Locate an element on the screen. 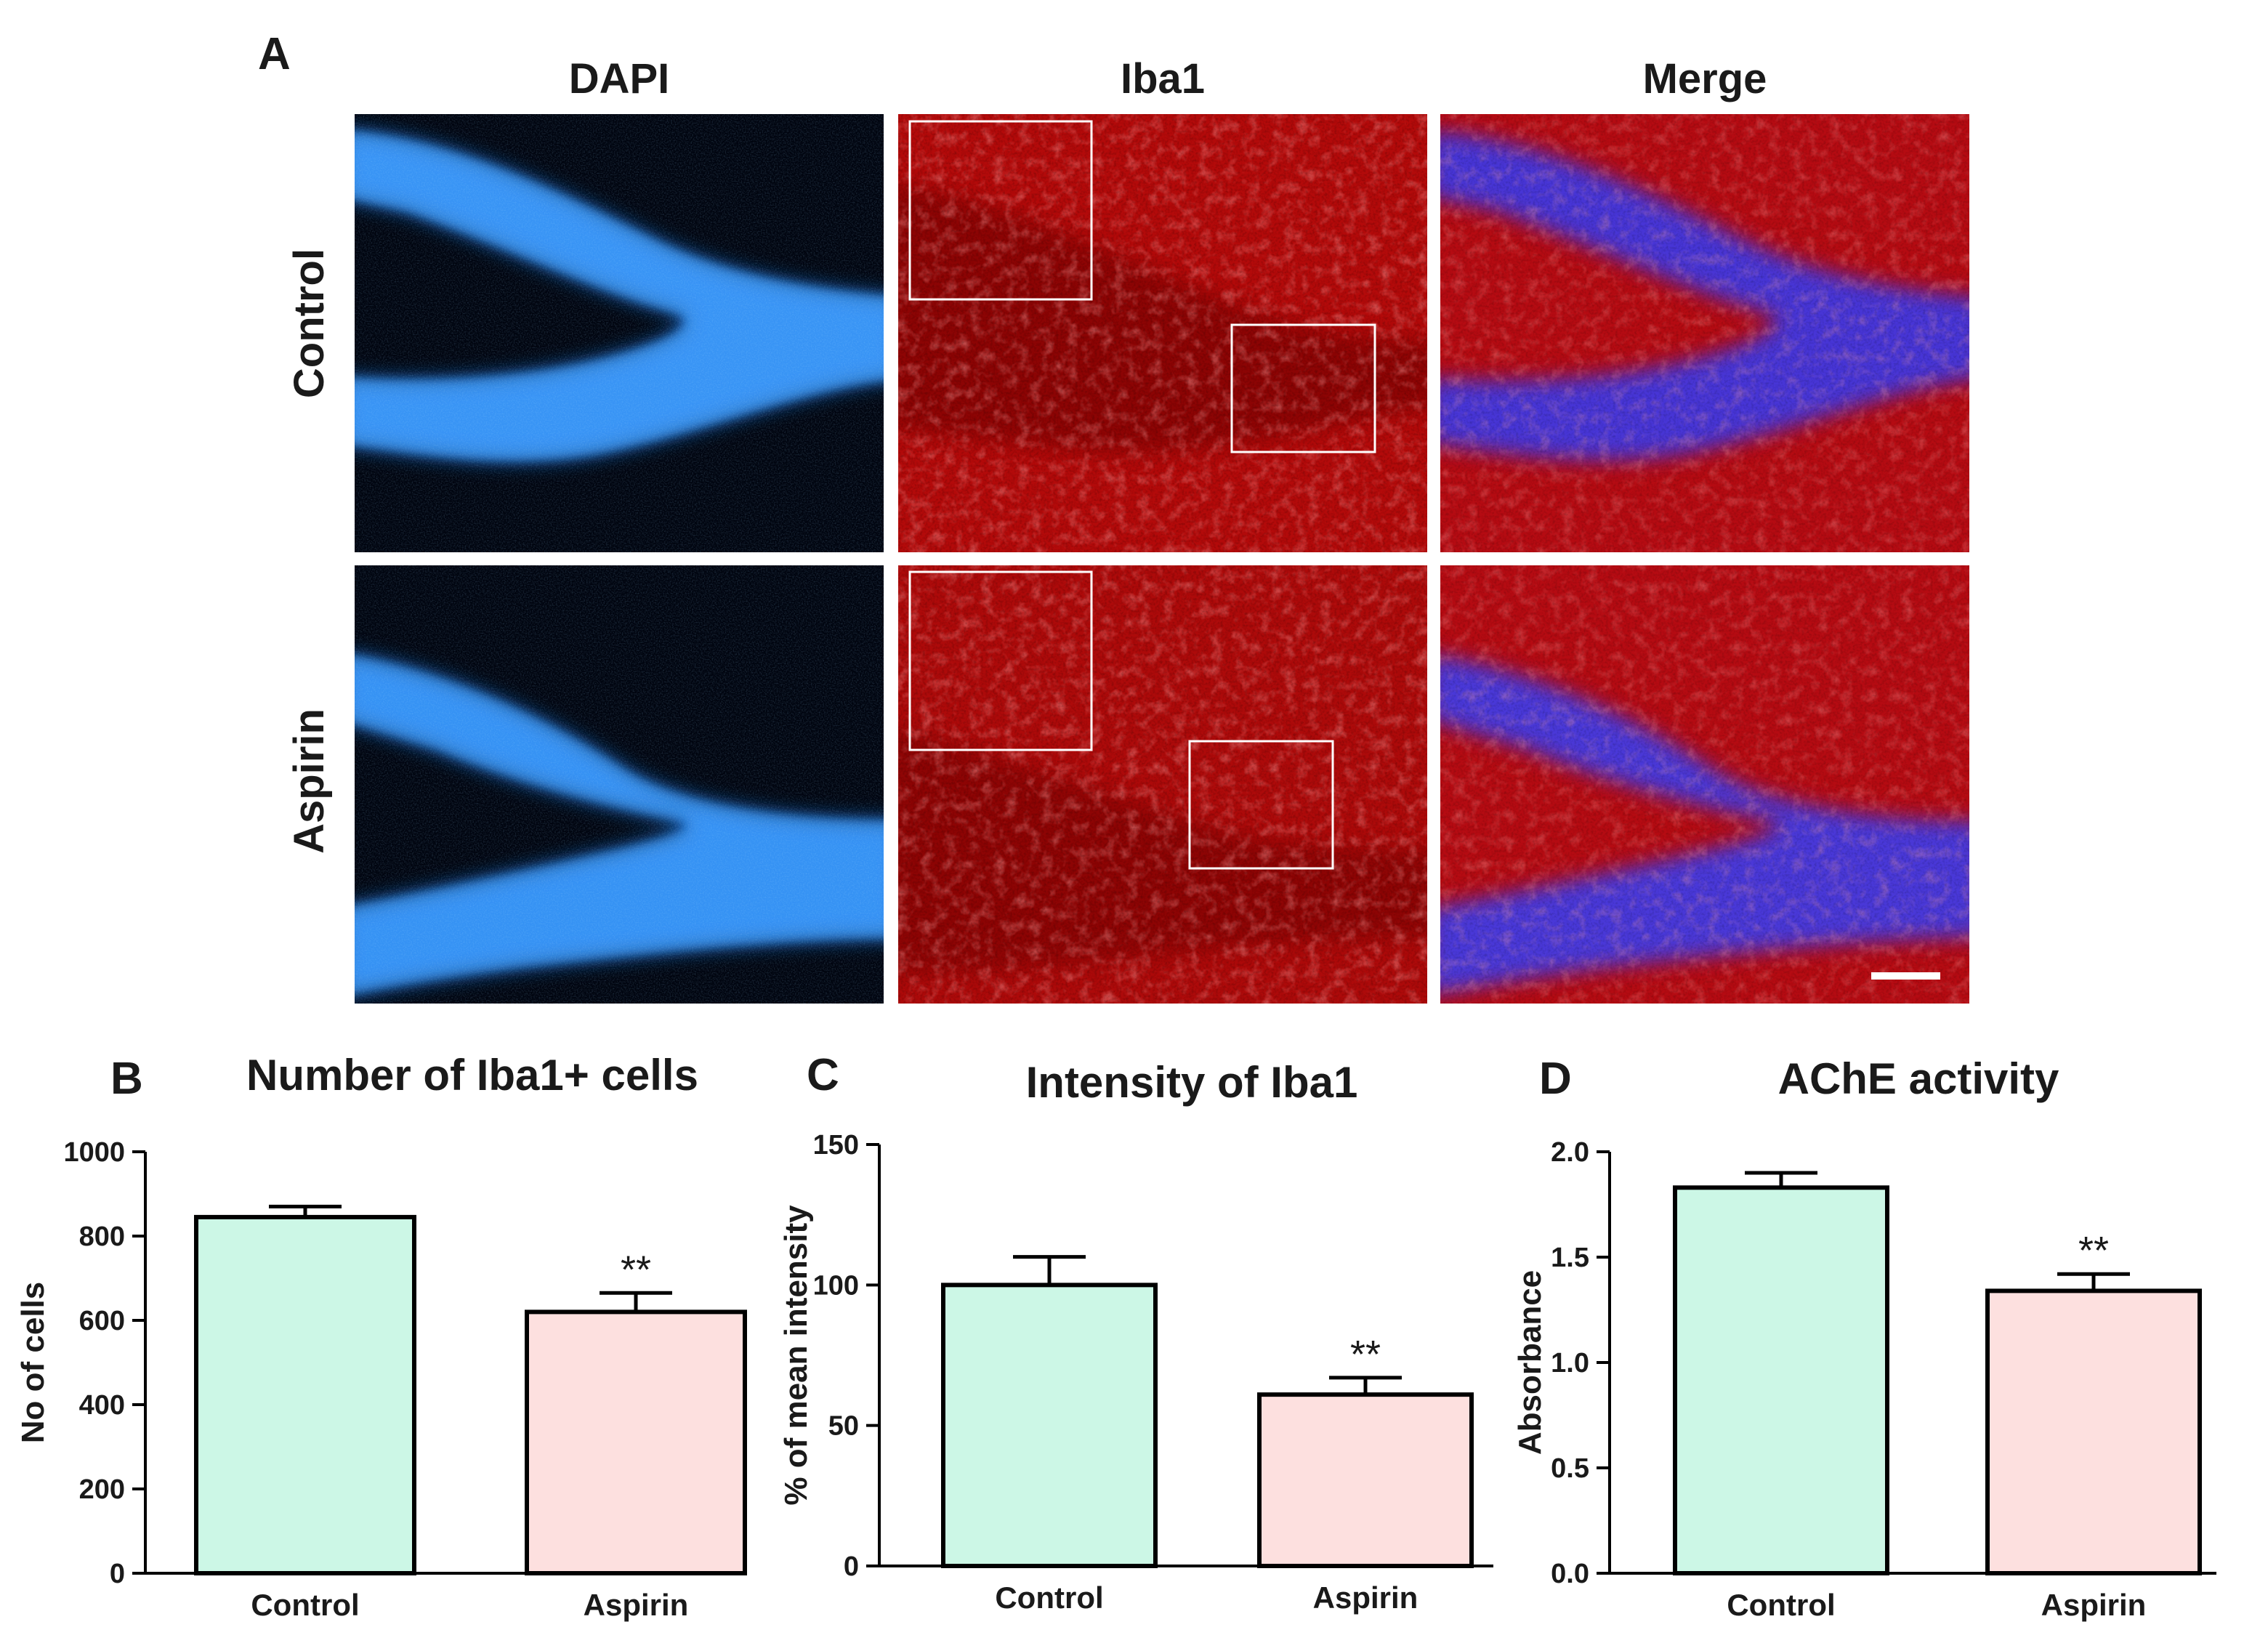  y-axis-label: No of cells is located at coordinates (33, 1363).